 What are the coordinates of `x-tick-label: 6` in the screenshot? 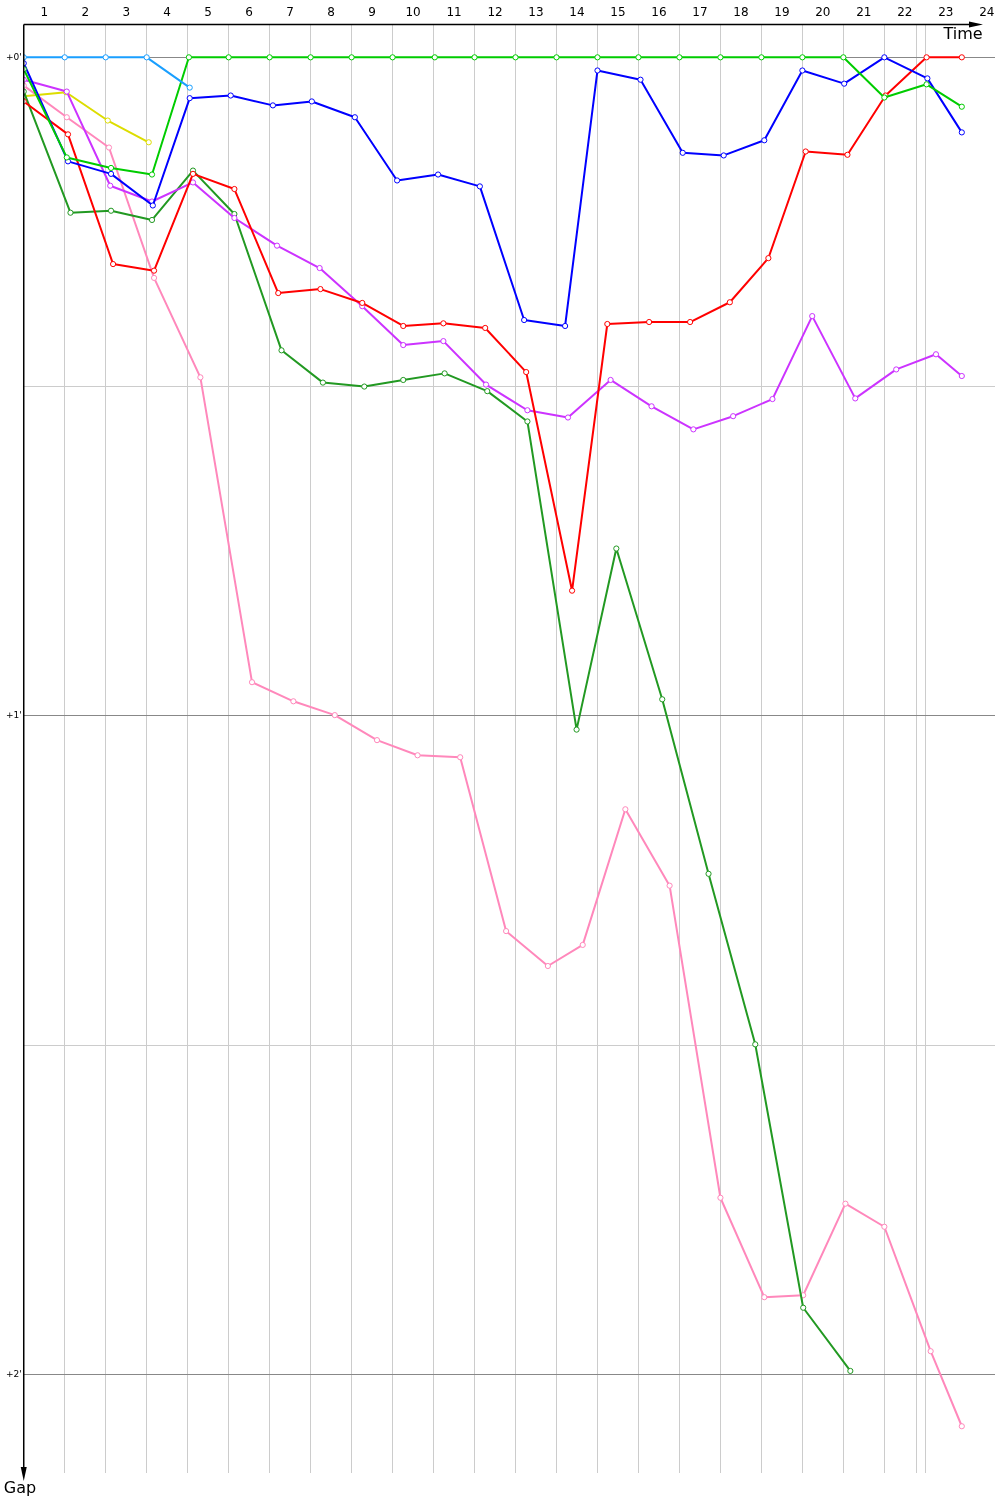 It's located at (249, 12).